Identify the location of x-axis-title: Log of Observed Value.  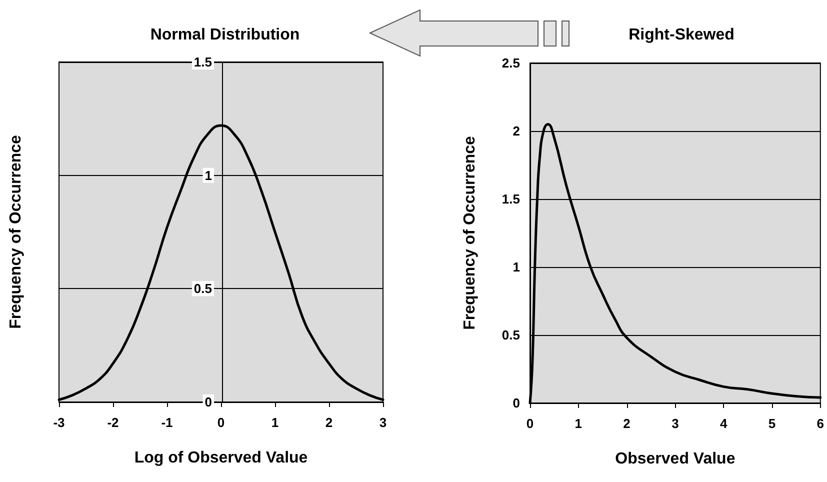
(221, 458).